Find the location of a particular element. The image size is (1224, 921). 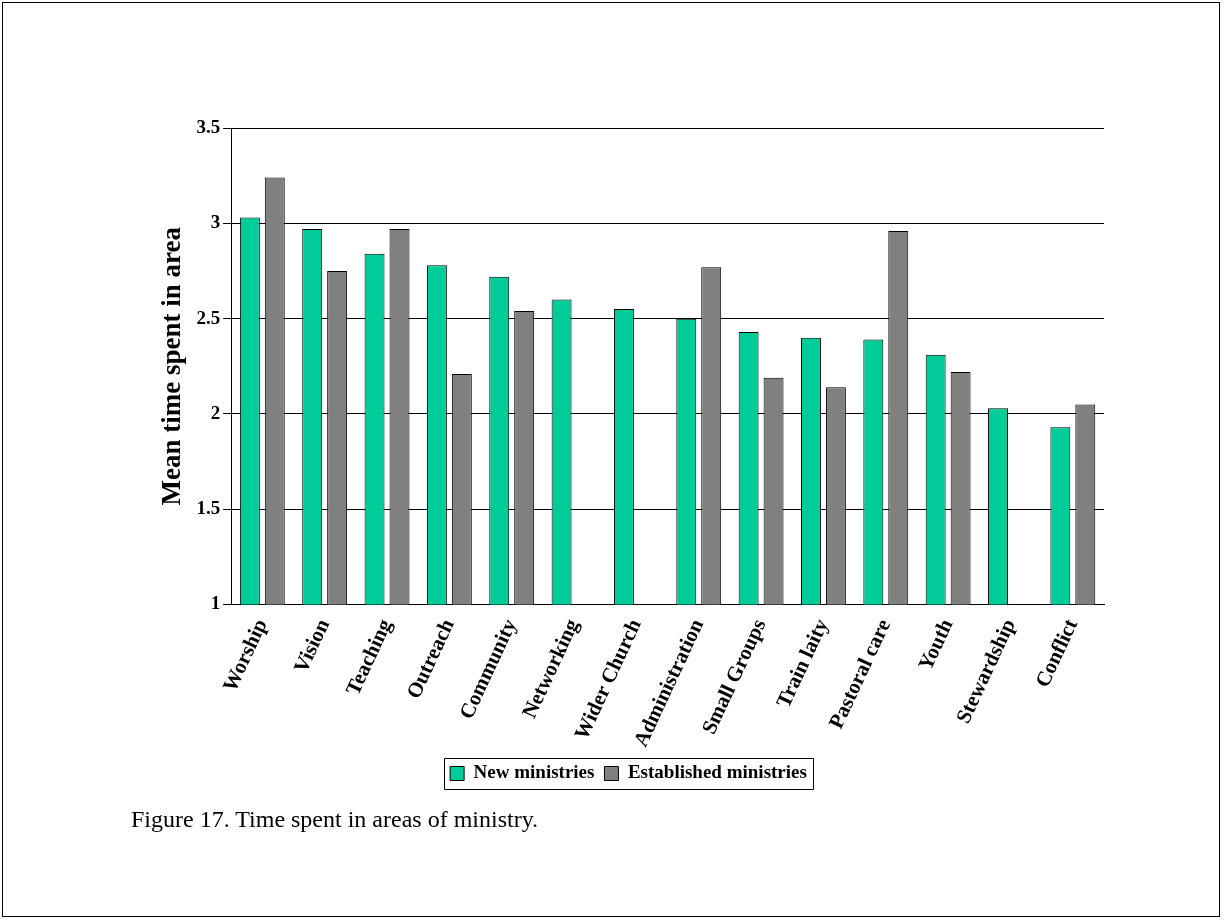

y-tick-label: 3.5 is located at coordinates (208, 126).